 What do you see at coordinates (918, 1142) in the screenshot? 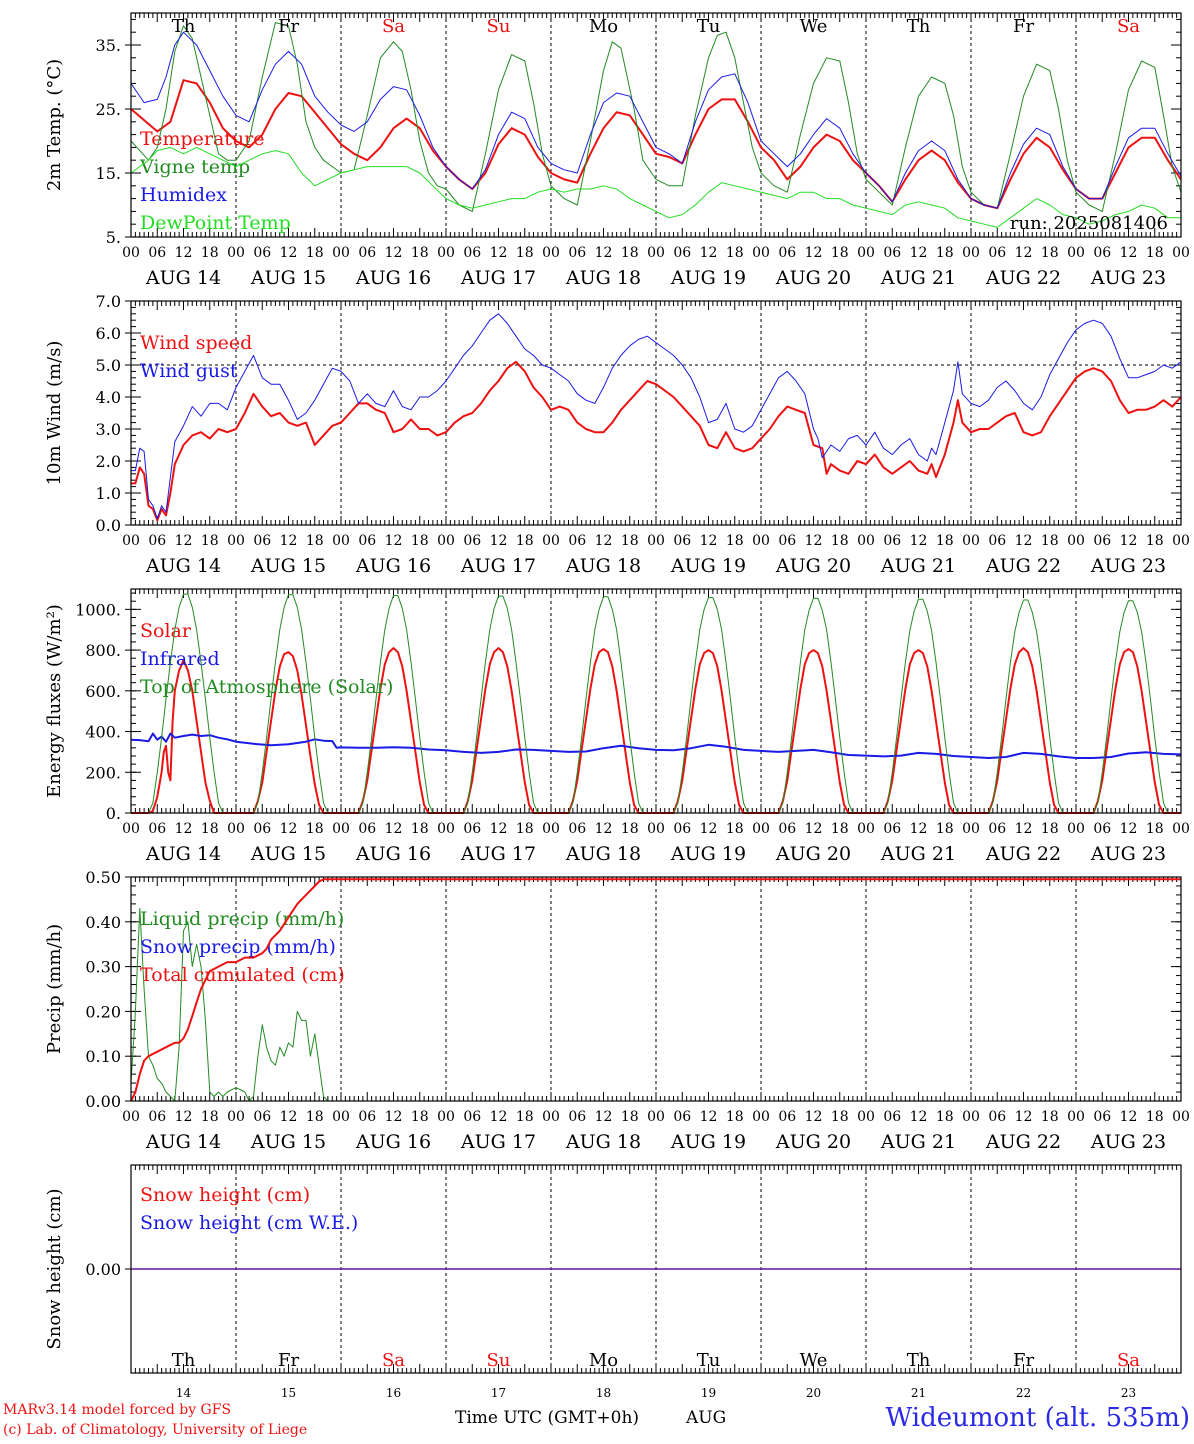
I see `date-label: AUG 21` at bounding box center [918, 1142].